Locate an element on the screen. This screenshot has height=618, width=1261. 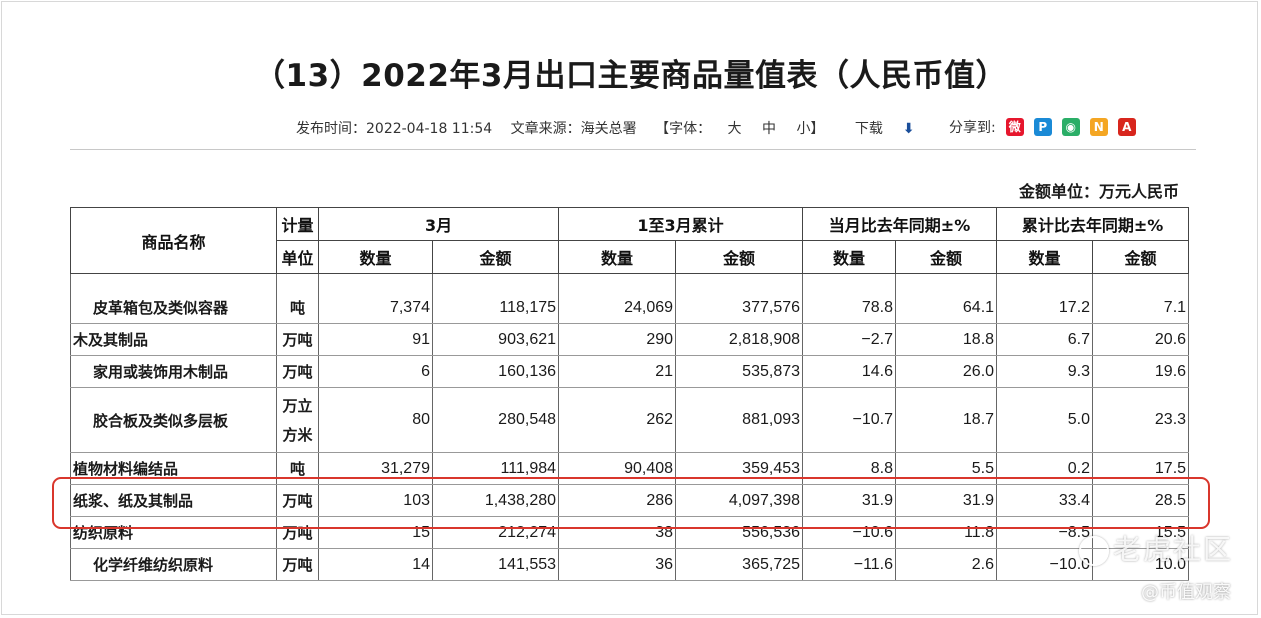
cell-y-amt: 359,453 is located at coordinates (739, 468).